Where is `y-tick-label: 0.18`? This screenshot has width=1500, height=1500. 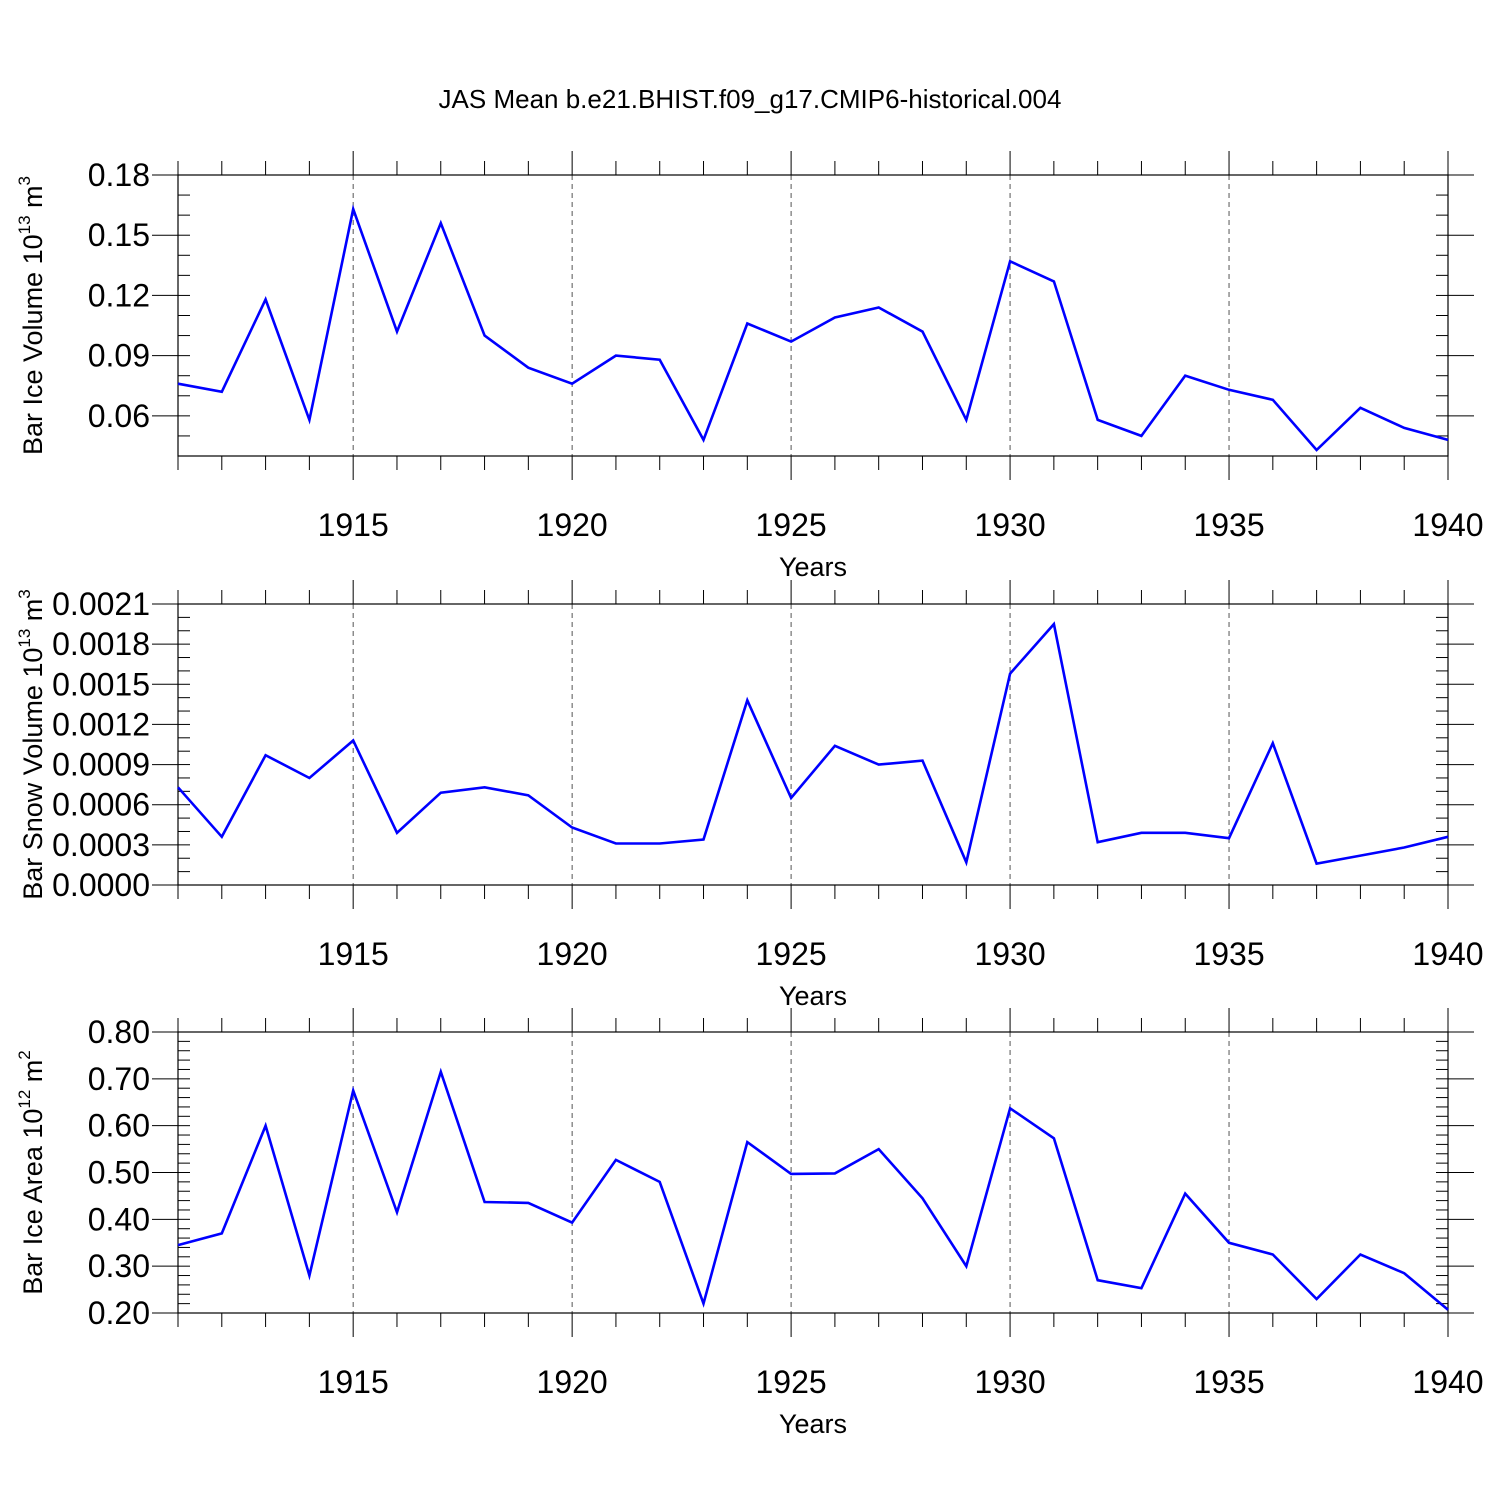 y-tick-label: 0.18 is located at coordinates (119, 175).